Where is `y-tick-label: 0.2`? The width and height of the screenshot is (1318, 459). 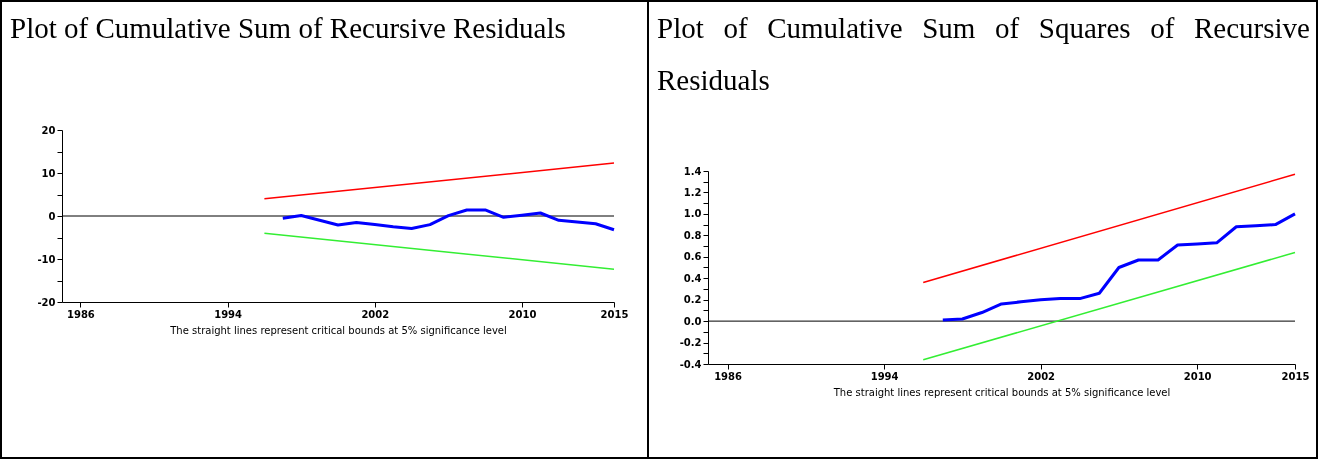
y-tick-label: 0.2 is located at coordinates (692, 300).